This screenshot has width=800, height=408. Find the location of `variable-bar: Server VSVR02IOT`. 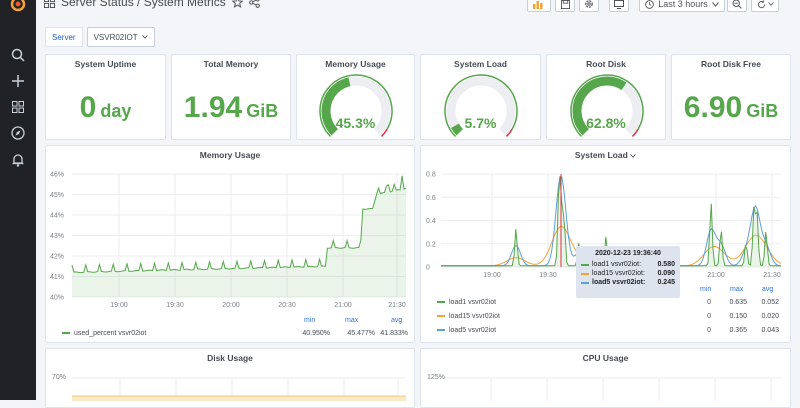

variable-bar: Server VSVR02IOT is located at coordinates (100, 37).